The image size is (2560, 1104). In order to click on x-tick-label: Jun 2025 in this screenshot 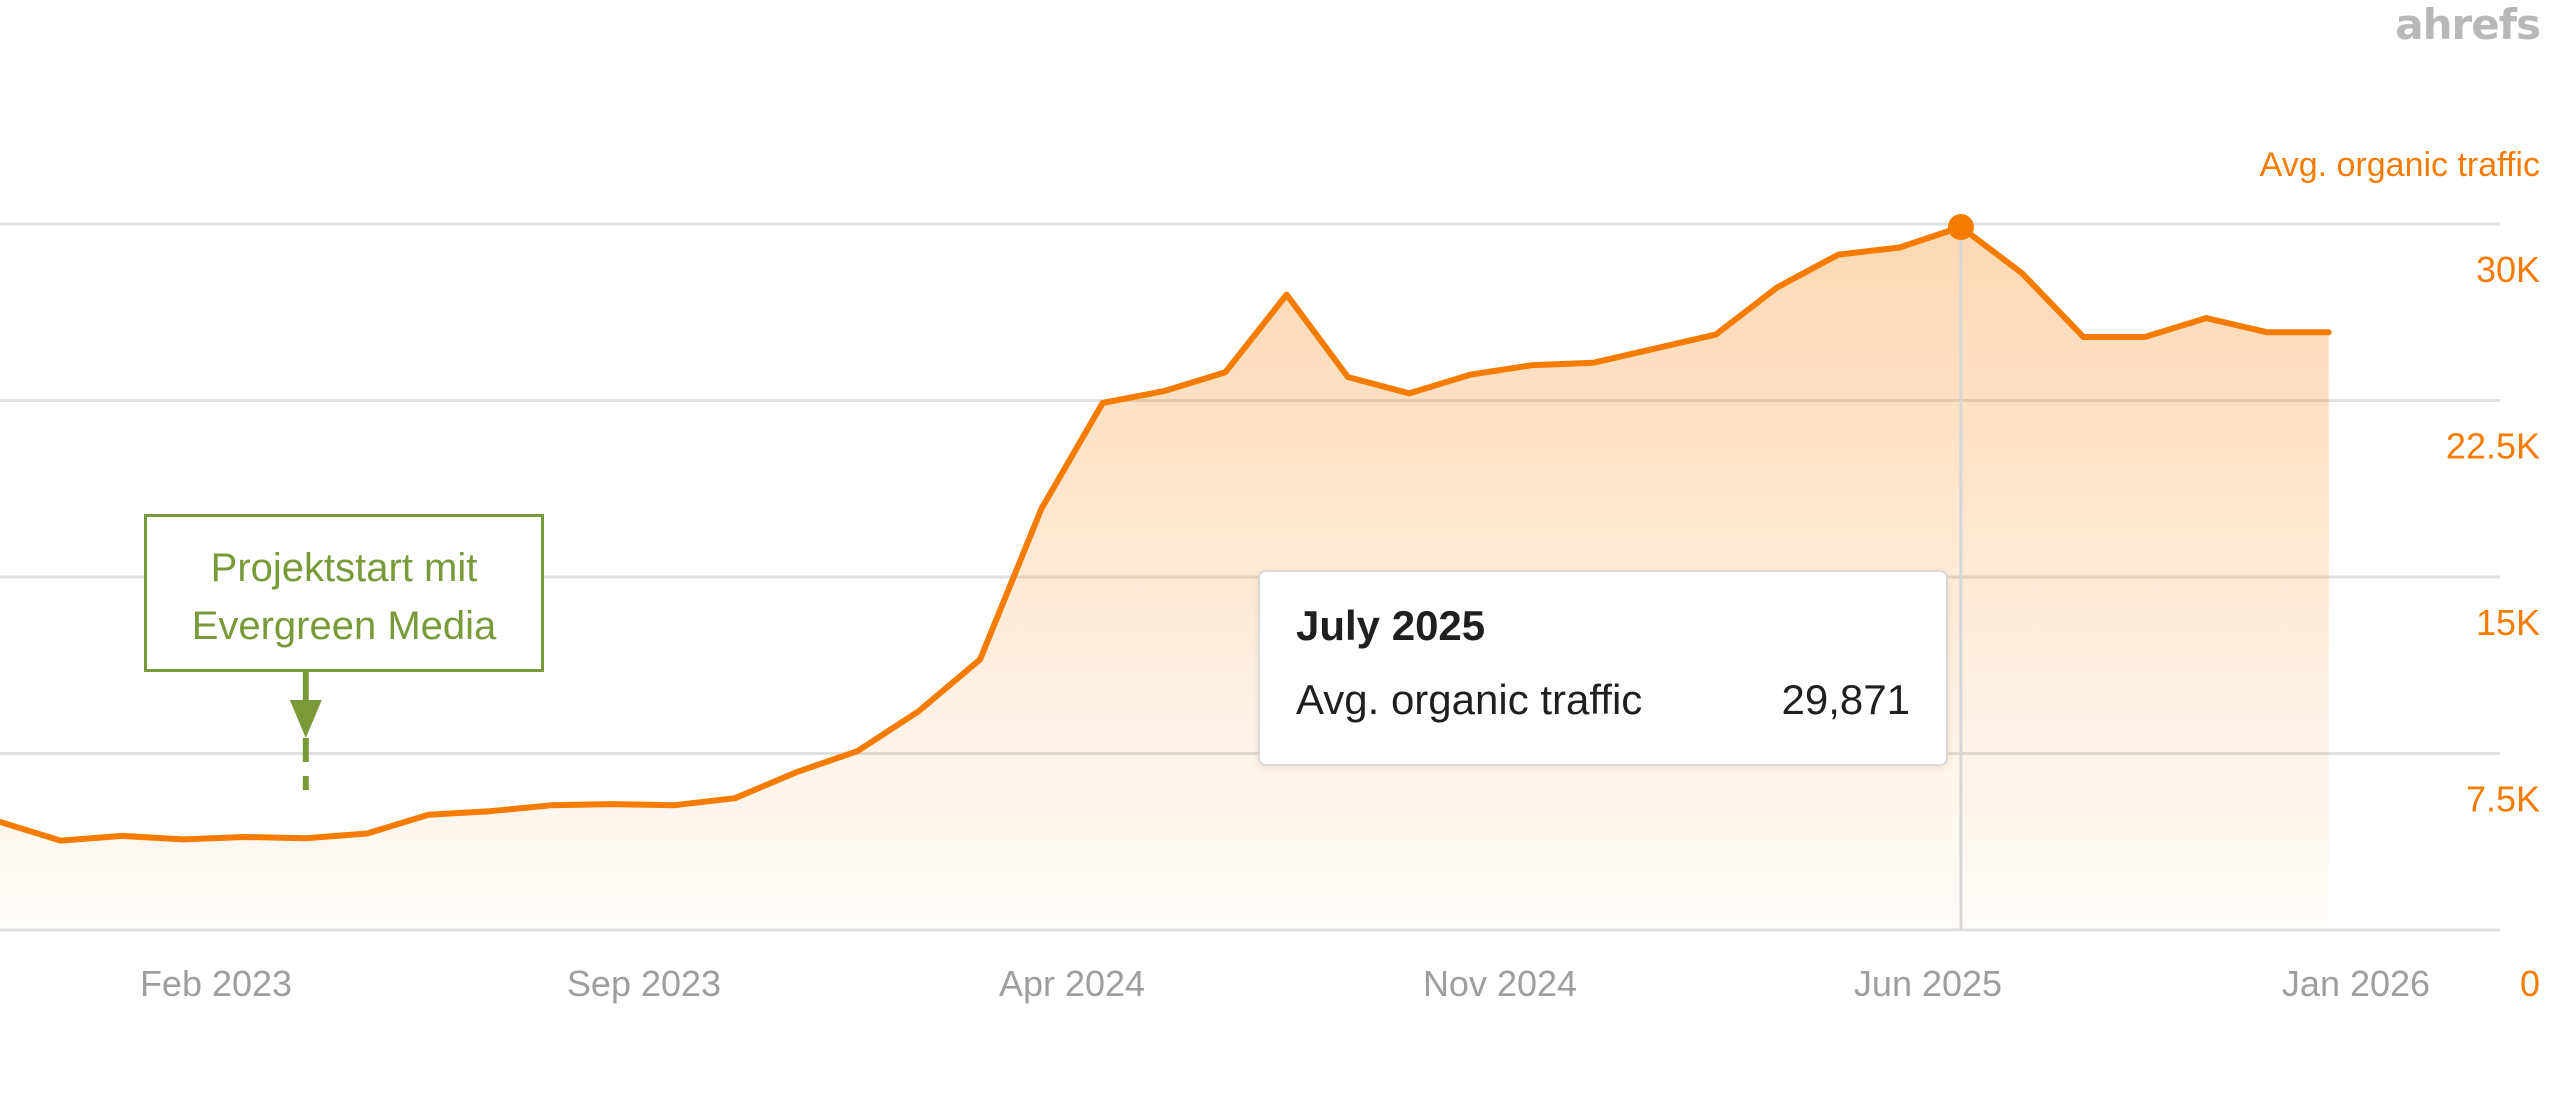, I will do `click(1928, 983)`.